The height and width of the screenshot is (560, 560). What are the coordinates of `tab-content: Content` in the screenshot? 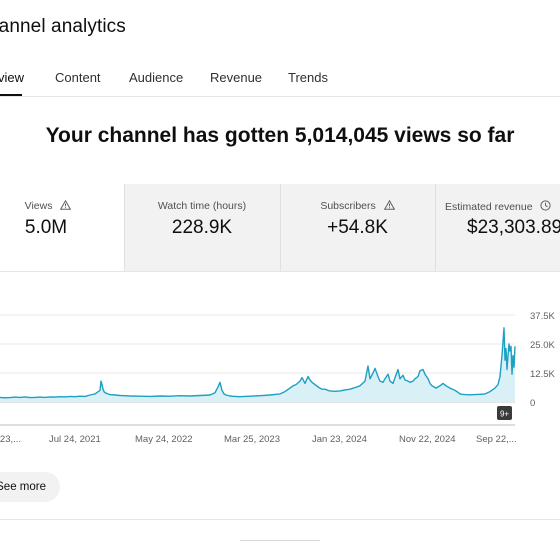 It's located at (78, 77).